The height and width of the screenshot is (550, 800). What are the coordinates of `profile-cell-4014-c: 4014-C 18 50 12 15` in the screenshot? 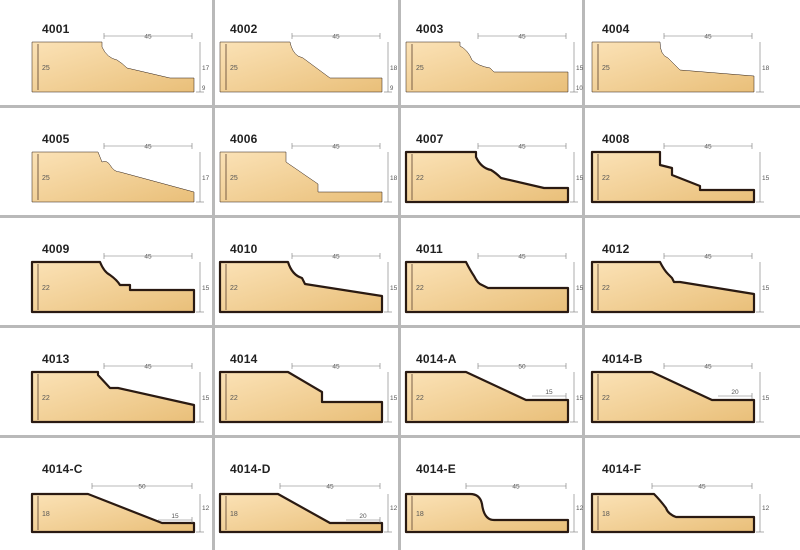 It's located at (111, 492).